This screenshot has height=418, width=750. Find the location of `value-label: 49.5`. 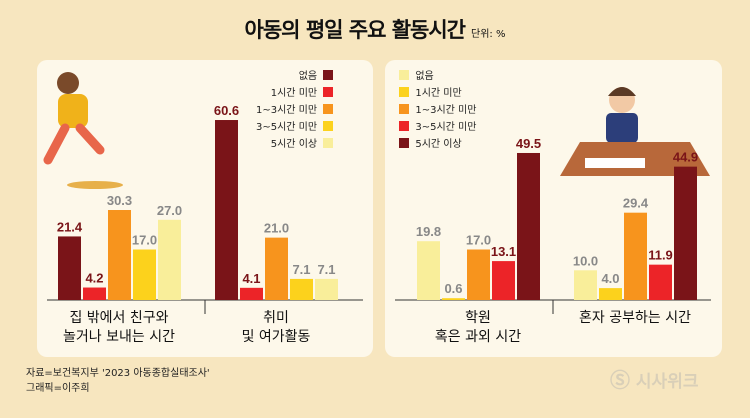

value-label: 49.5 is located at coordinates (528, 143).